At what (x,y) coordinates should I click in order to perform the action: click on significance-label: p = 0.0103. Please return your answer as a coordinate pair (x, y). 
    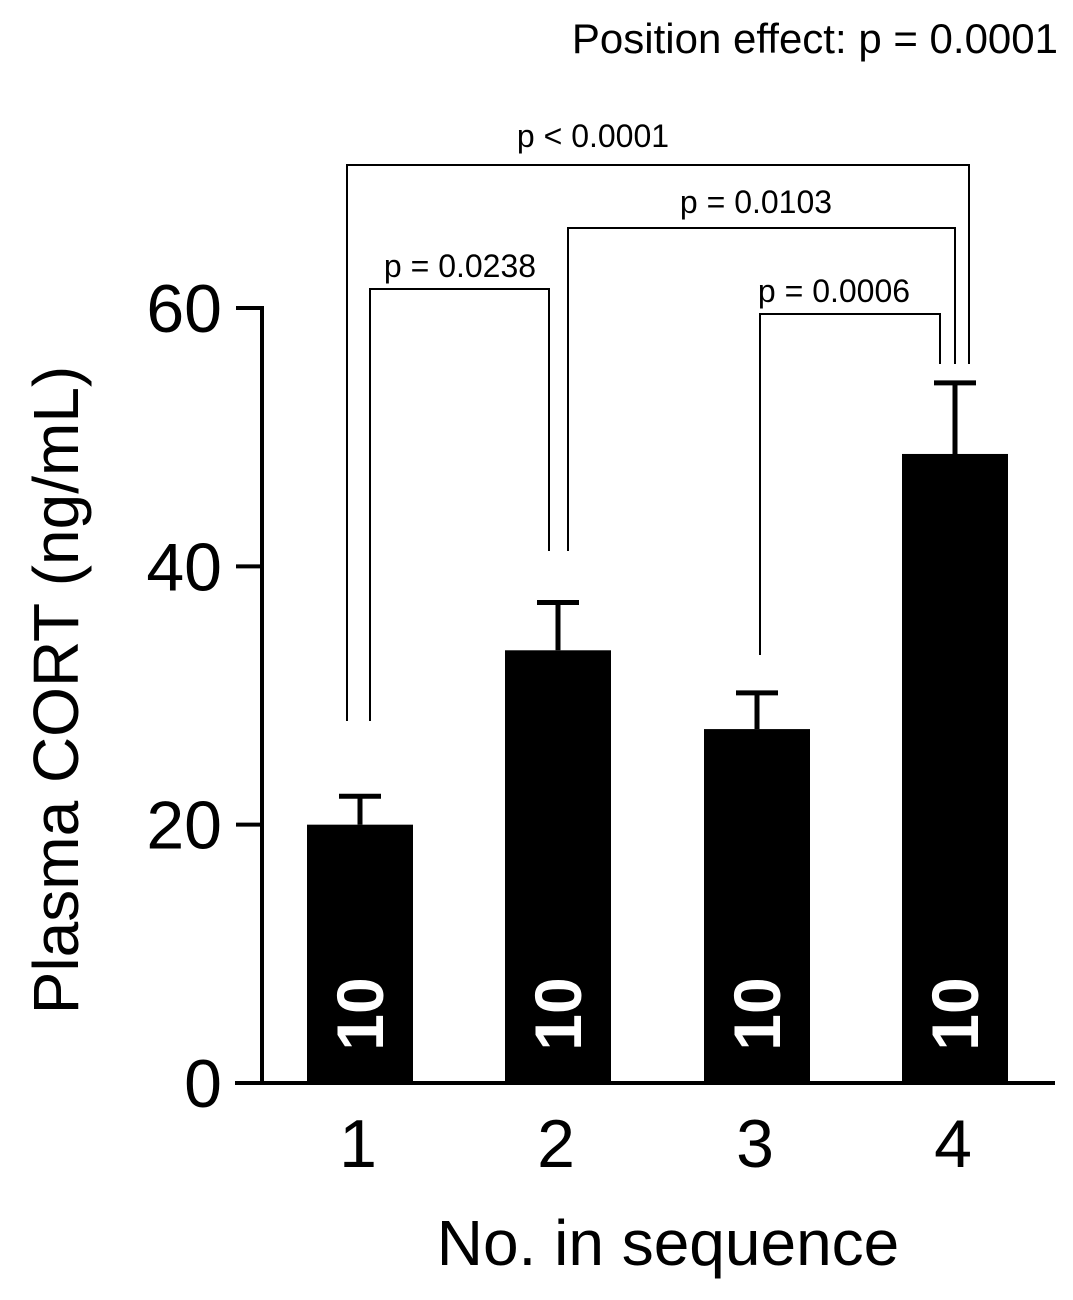
    Looking at the image, I should click on (756, 202).